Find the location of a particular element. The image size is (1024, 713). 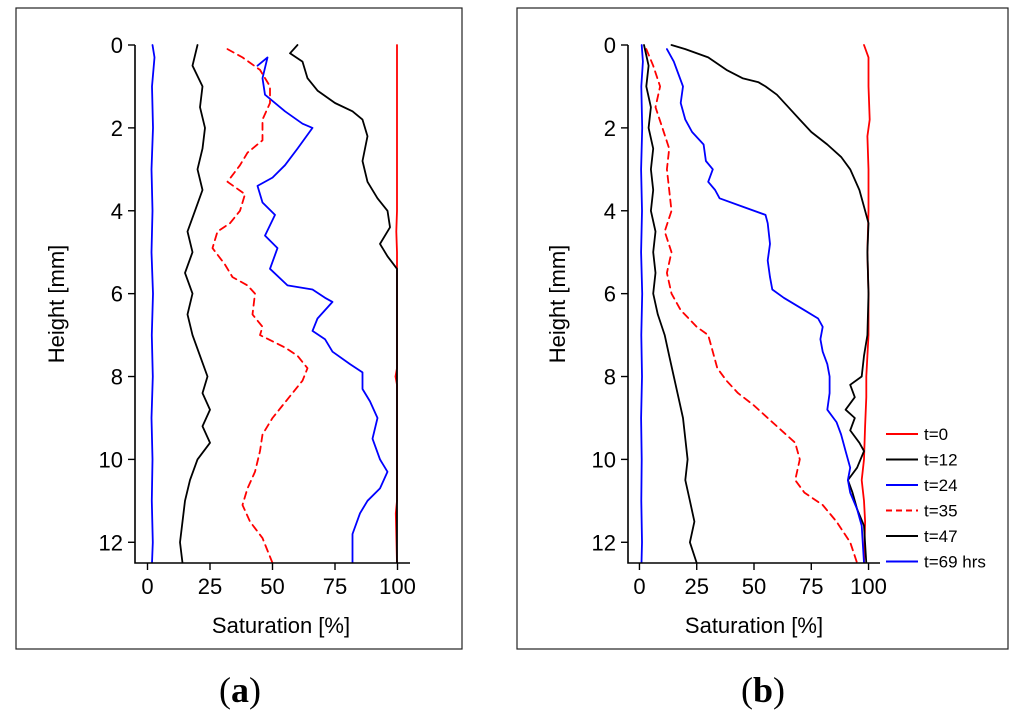

y-tick-label-b: 2 is located at coordinates (610, 128).